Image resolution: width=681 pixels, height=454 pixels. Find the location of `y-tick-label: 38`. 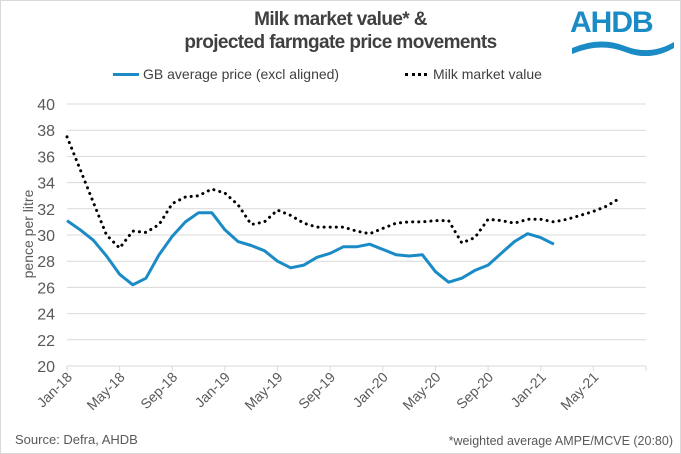

y-tick-label: 38 is located at coordinates (46, 131).